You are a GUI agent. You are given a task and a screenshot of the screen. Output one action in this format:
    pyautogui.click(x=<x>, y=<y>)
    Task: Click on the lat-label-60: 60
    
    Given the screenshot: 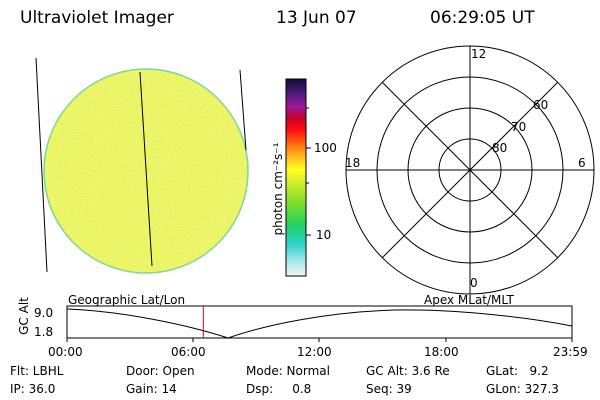 What is the action you would take?
    pyautogui.click(x=541, y=105)
    